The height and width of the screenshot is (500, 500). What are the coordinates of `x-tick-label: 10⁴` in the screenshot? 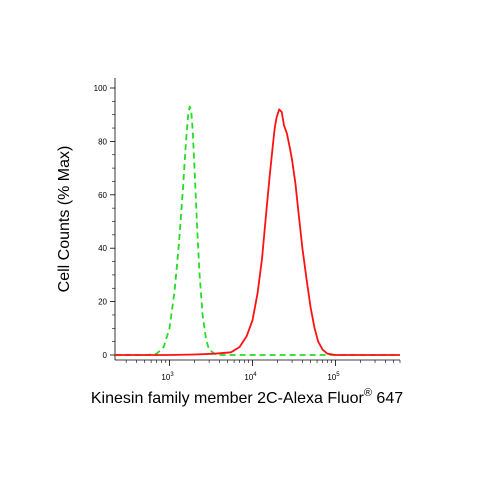 It's located at (250, 377).